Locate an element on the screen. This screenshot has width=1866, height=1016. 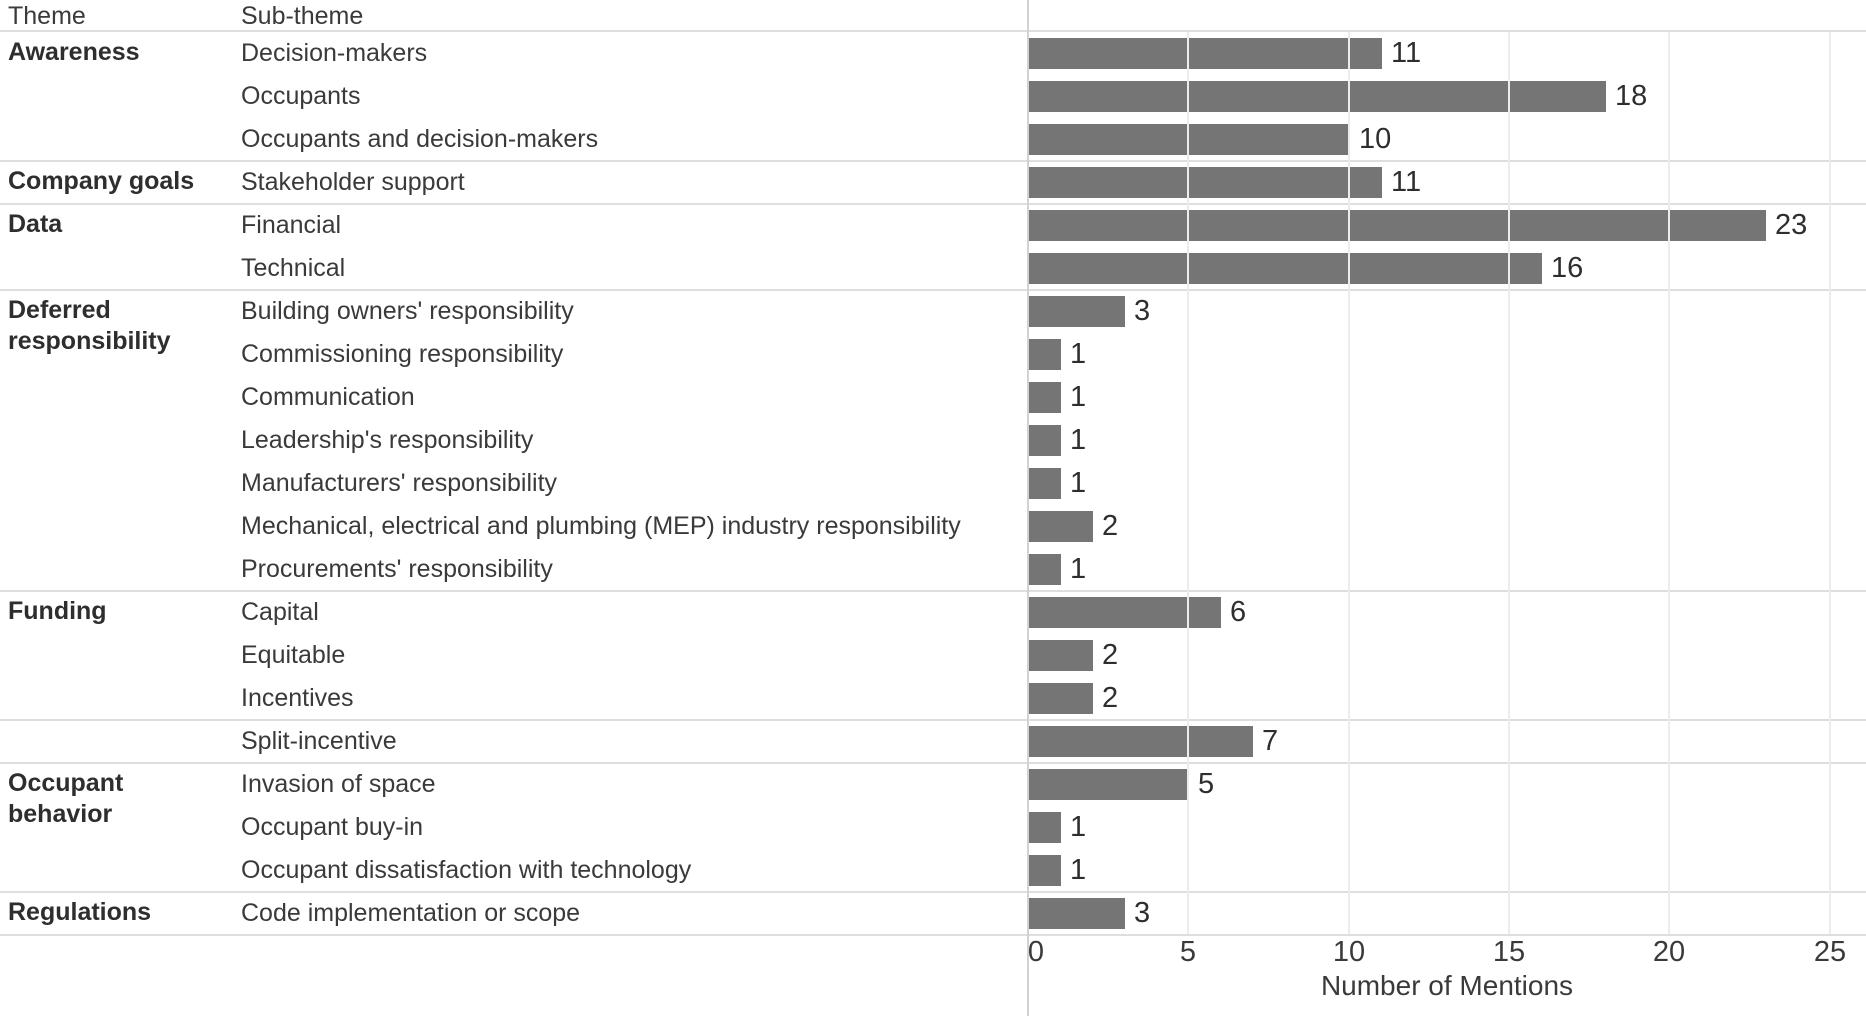
x-tick-label: 5 is located at coordinates (1188, 952).